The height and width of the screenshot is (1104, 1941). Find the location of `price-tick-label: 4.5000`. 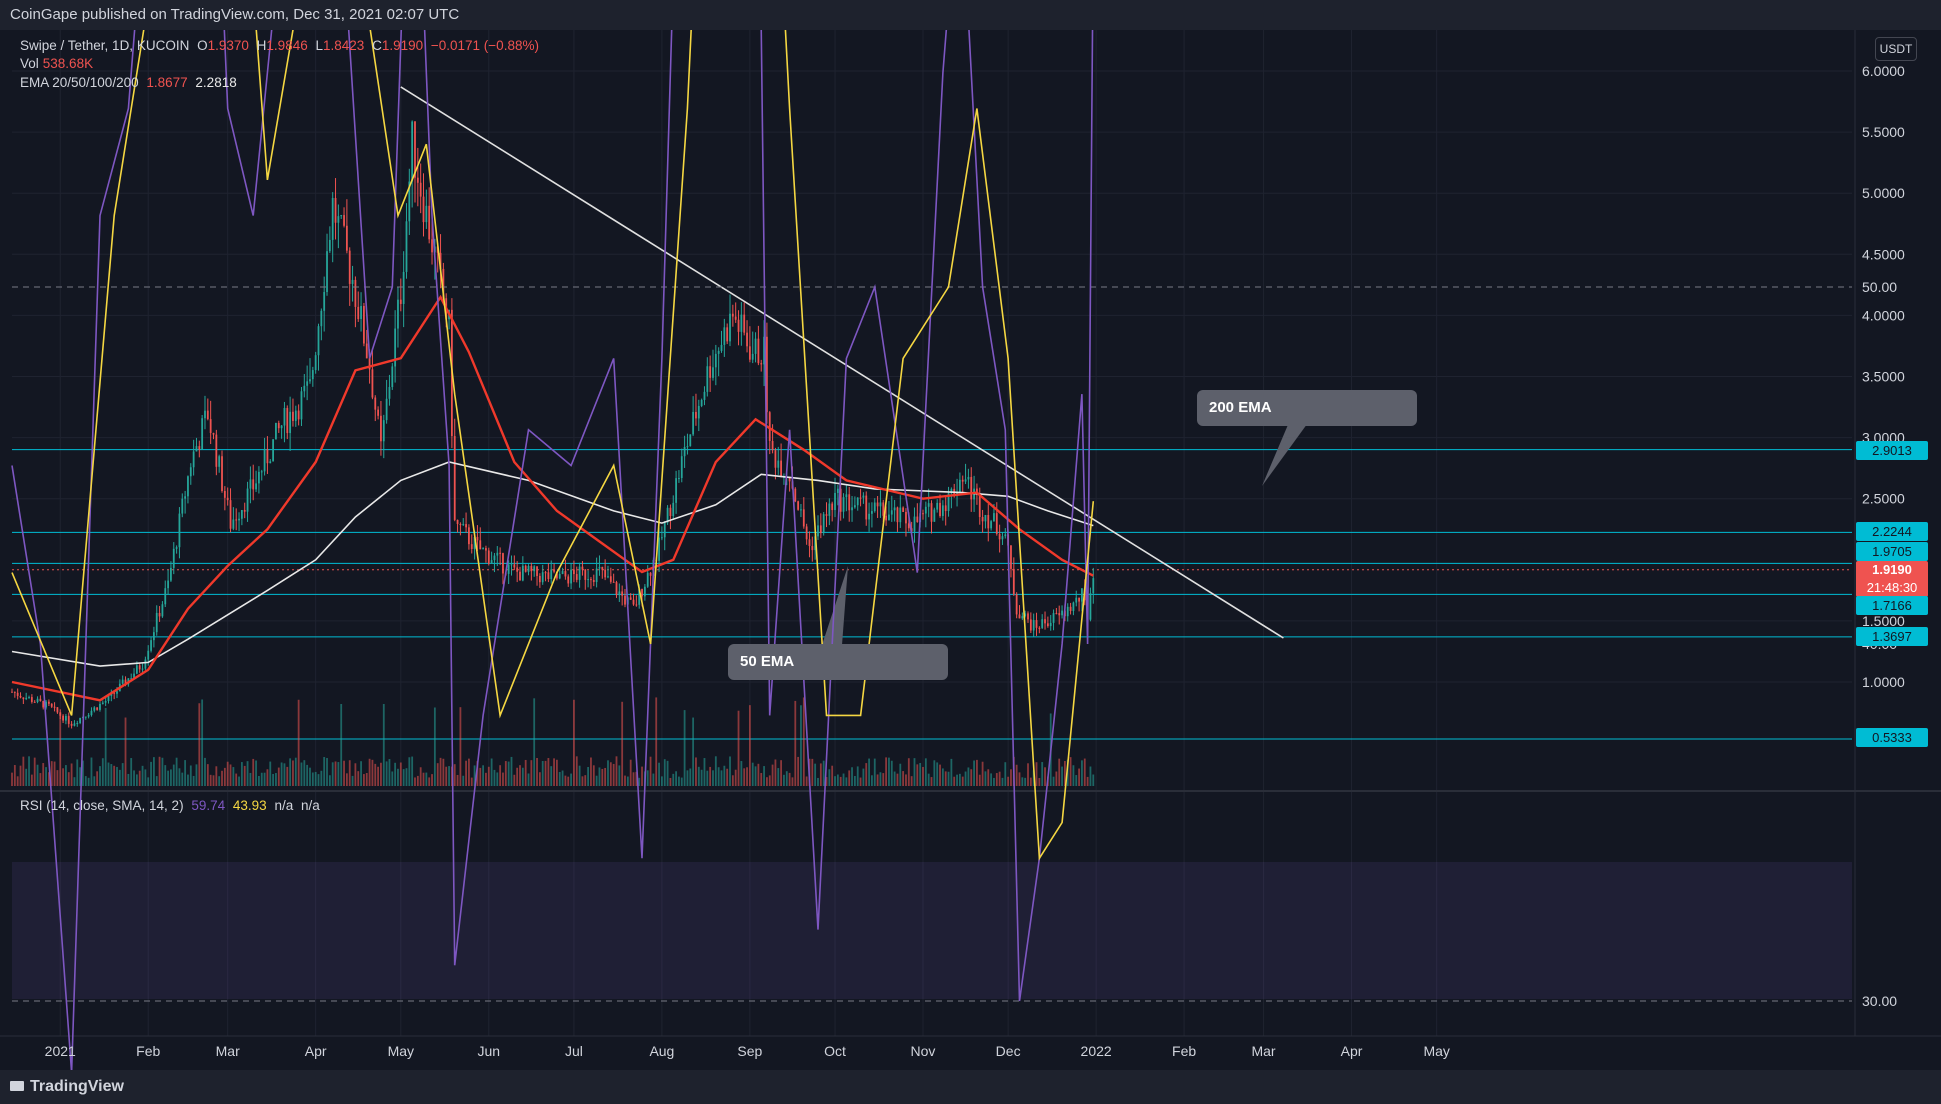

price-tick-label: 4.5000 is located at coordinates (1883, 254).